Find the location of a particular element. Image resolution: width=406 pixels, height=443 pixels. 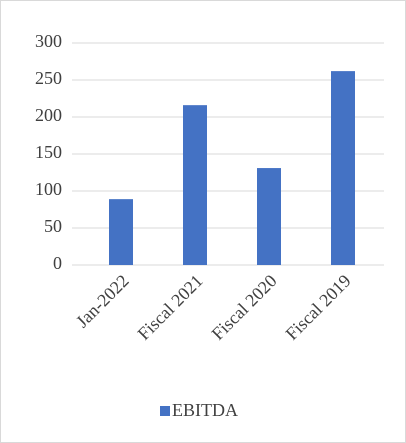

legend-label: EBITDA is located at coordinates (205, 410).